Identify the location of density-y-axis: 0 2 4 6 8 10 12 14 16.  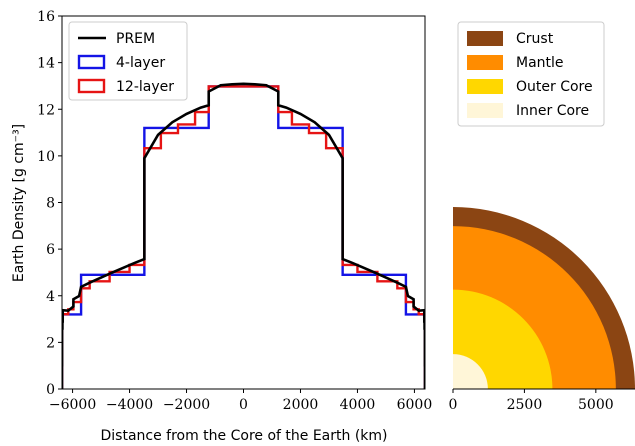
(49, 203).